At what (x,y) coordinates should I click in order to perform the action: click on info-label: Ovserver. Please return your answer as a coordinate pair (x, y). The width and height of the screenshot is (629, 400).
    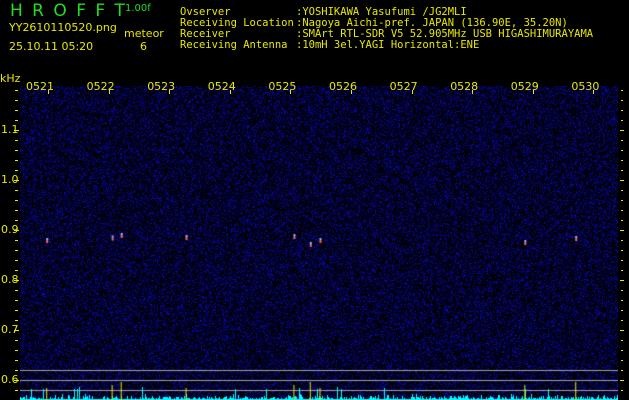
    Looking at the image, I should click on (205, 12).